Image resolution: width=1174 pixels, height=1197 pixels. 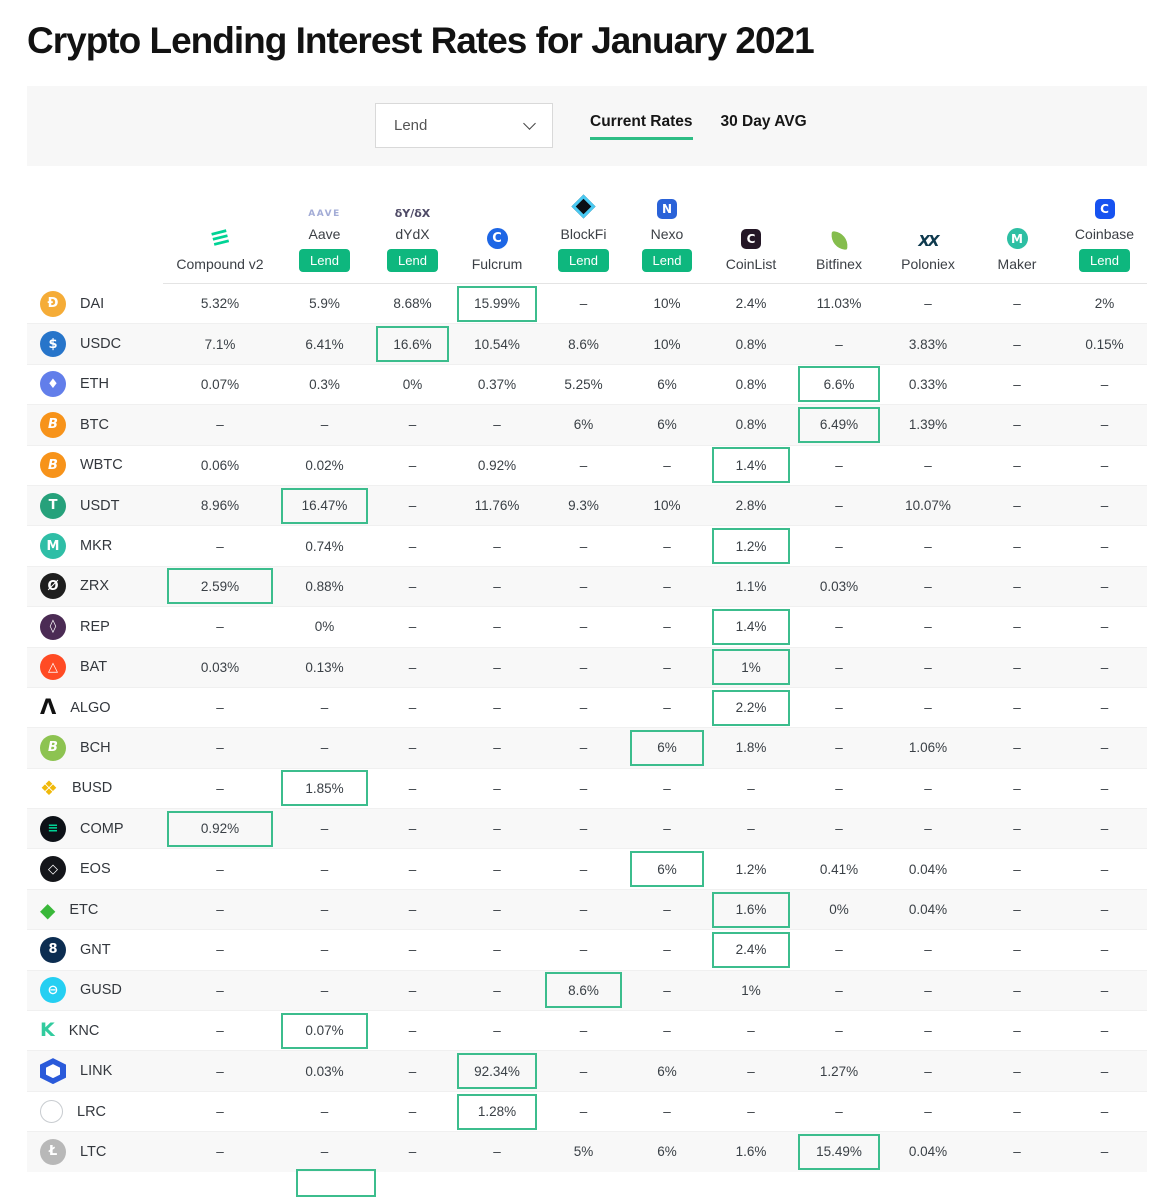 What do you see at coordinates (751, 626) in the screenshot?
I see `best-rate-value: 1.4%` at bounding box center [751, 626].